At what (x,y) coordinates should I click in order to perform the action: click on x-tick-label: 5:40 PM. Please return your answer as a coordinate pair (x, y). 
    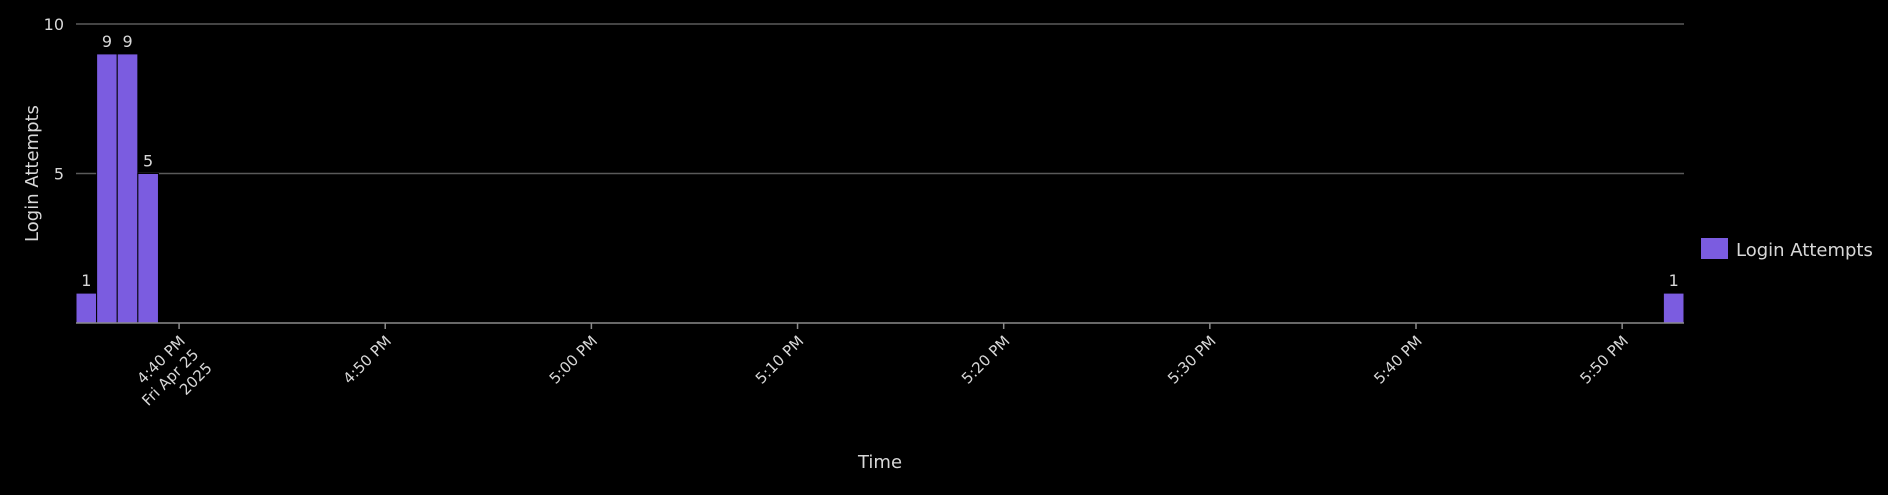
    Looking at the image, I should click on (1397, 359).